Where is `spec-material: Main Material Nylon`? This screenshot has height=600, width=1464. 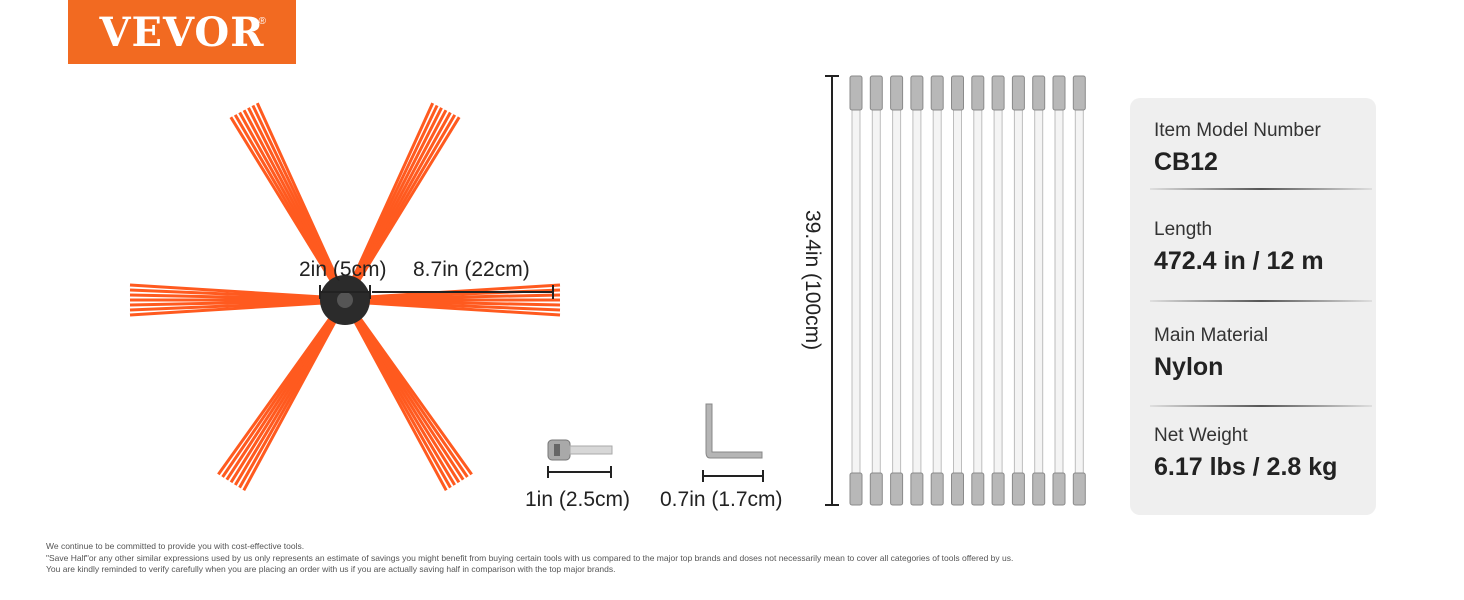
spec-material: Main Material Nylon is located at coordinates (1211, 353).